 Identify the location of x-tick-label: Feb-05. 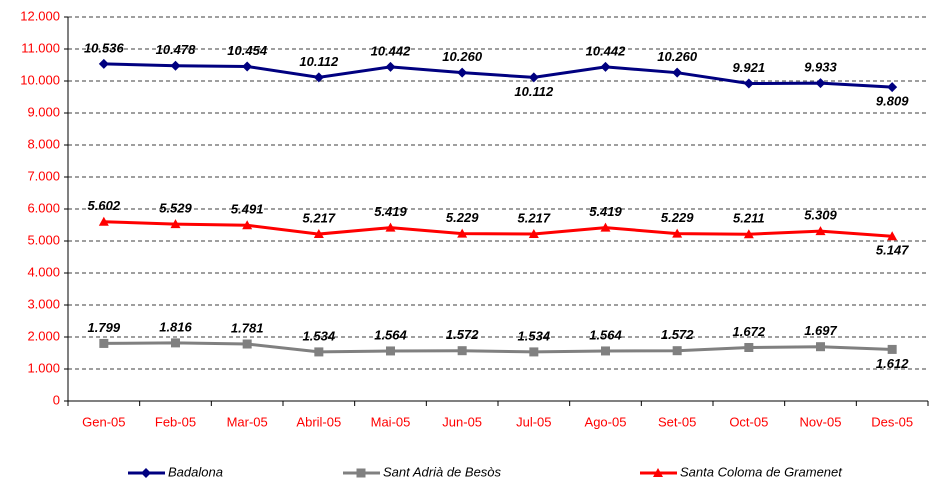
(175, 421).